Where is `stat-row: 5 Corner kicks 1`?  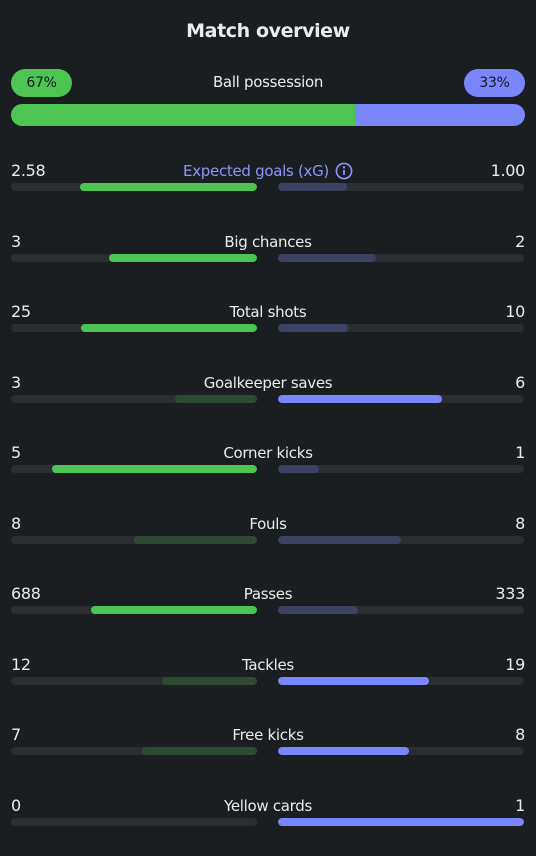 stat-row: 5 Corner kicks 1 is located at coordinates (268, 466).